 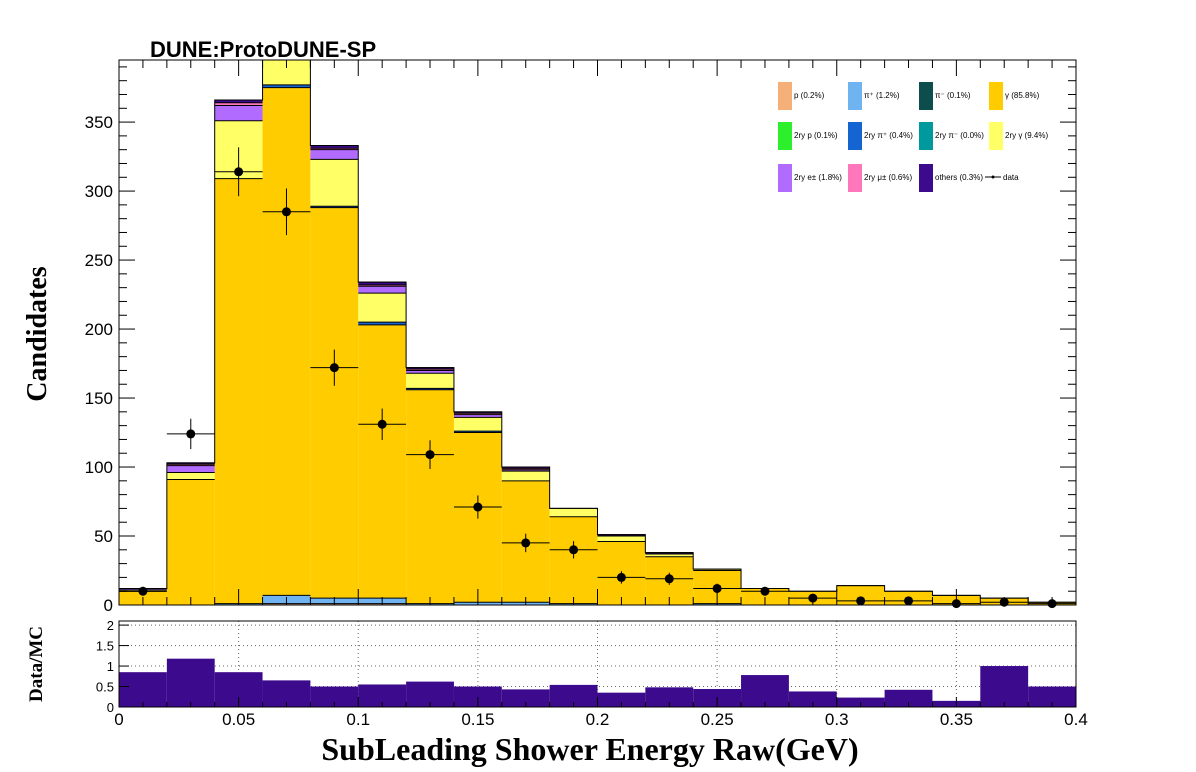 What do you see at coordinates (99, 191) in the screenshot?
I see `y-tick-label-7: 300` at bounding box center [99, 191].